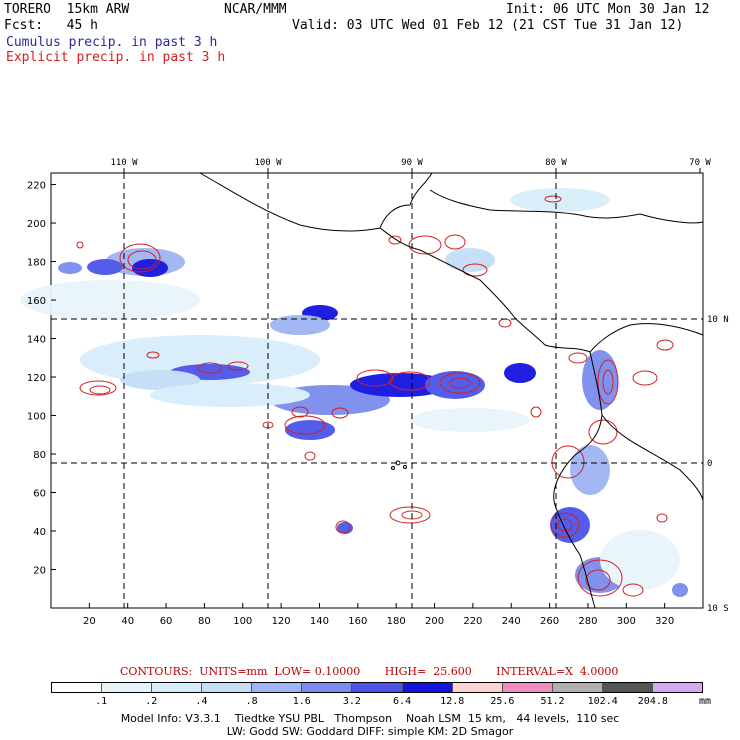 The width and height of the screenshot is (740, 740). I want to click on x-tick-label: 100, so click(242, 621).